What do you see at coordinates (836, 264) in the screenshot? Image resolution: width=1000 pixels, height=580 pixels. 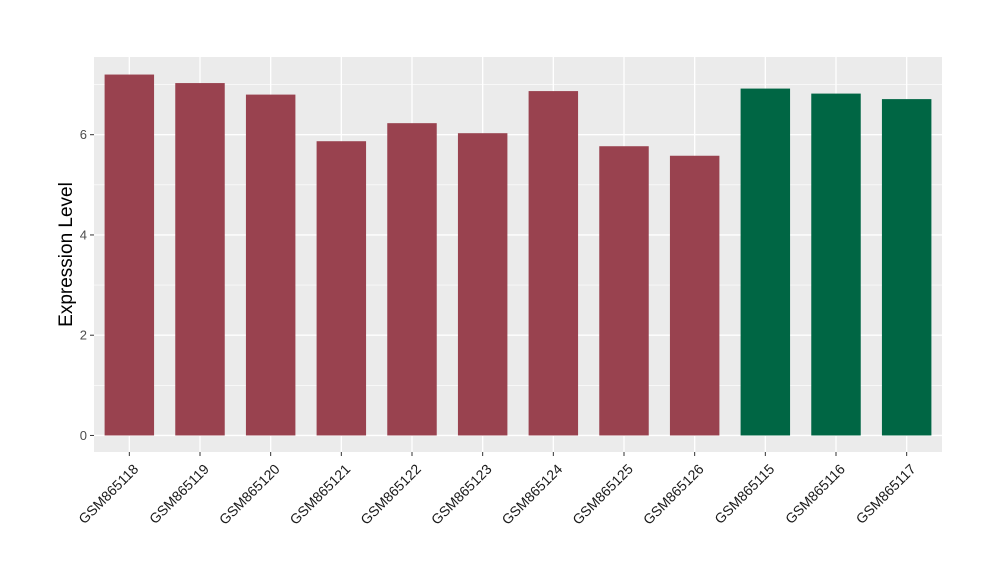 I see `bar-GSM865116` at bounding box center [836, 264].